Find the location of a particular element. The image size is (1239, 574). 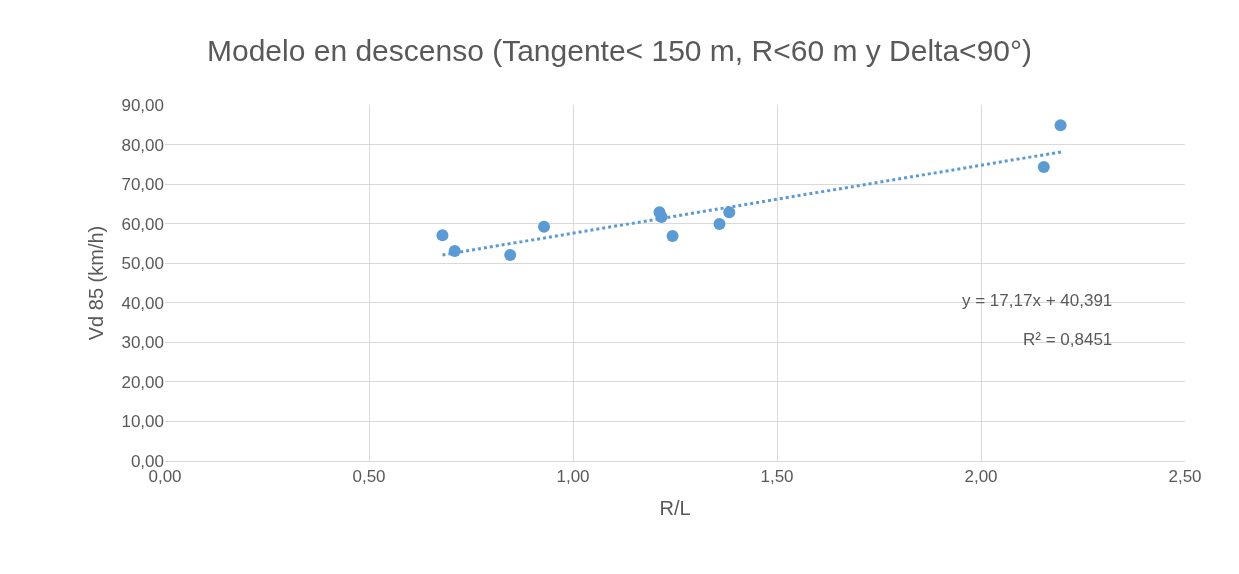

x-tick-label: 1,50 is located at coordinates (777, 477).